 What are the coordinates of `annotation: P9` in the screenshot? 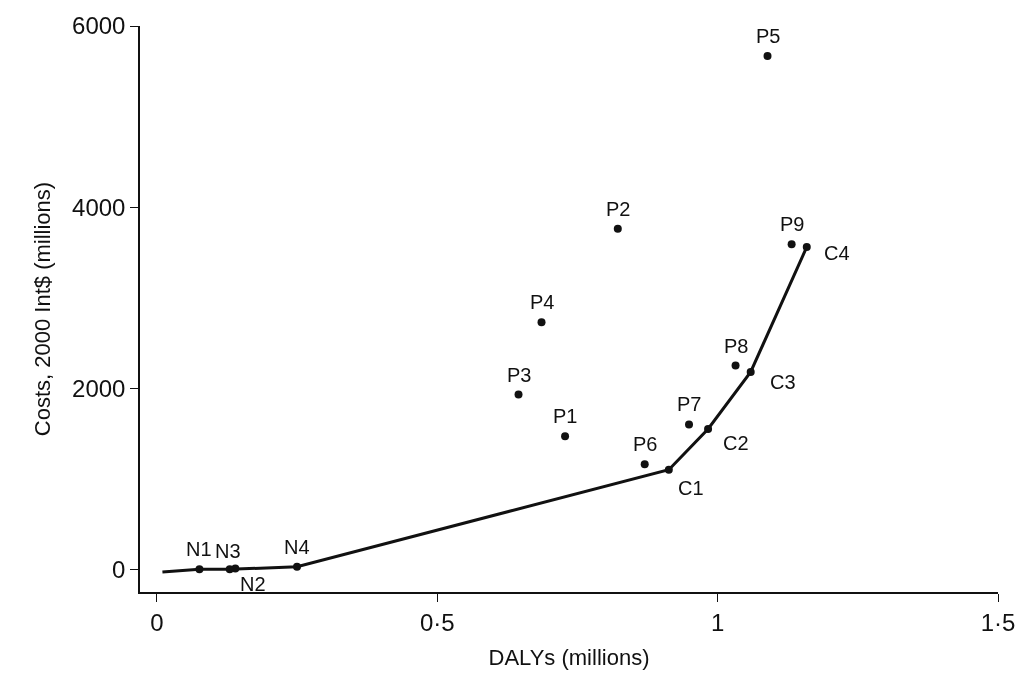 It's located at (792, 224).